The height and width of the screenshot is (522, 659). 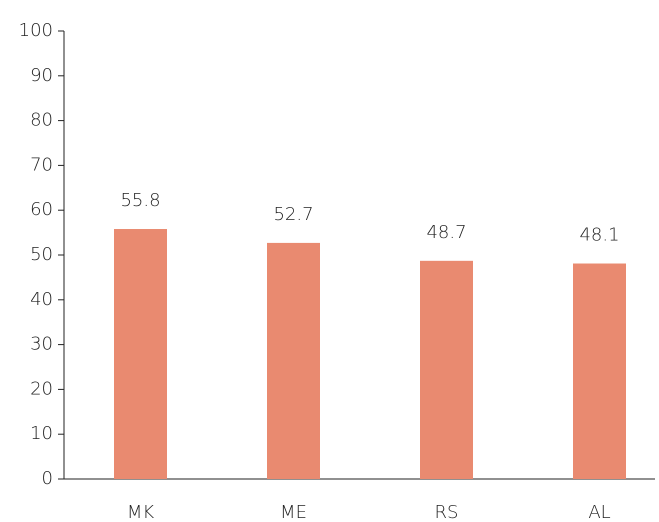 What do you see at coordinates (41, 209) in the screenshot?
I see `y-tick-label: 60` at bounding box center [41, 209].